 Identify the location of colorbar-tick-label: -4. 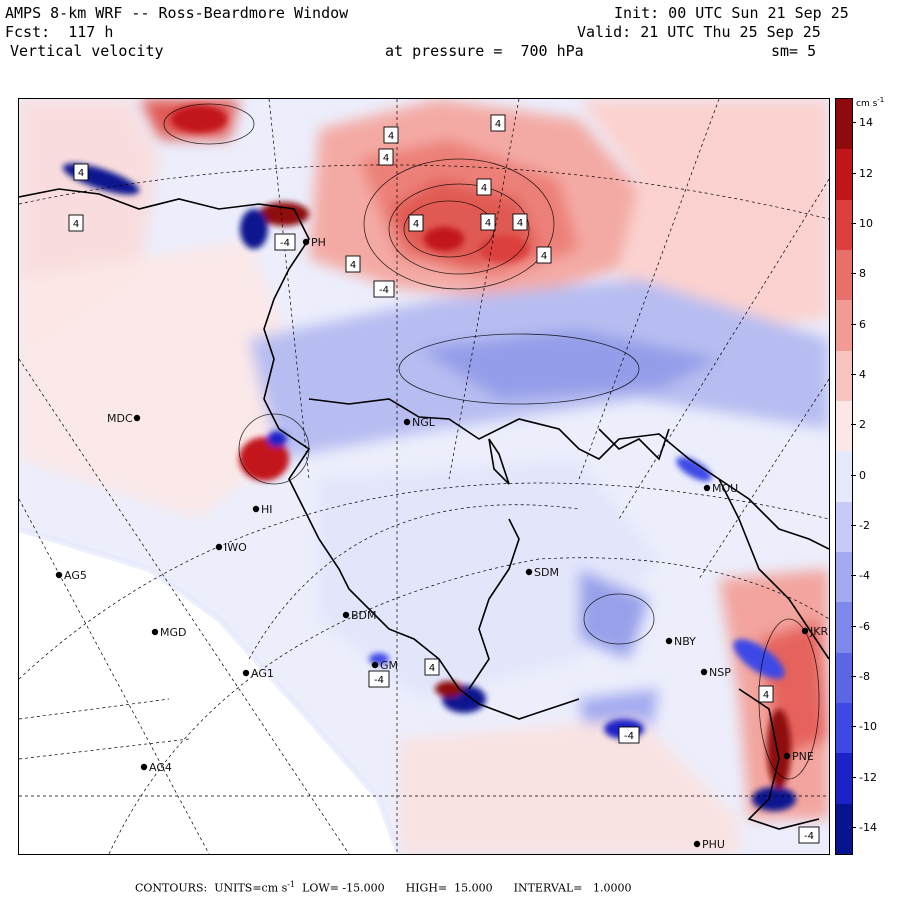
(860, 576).